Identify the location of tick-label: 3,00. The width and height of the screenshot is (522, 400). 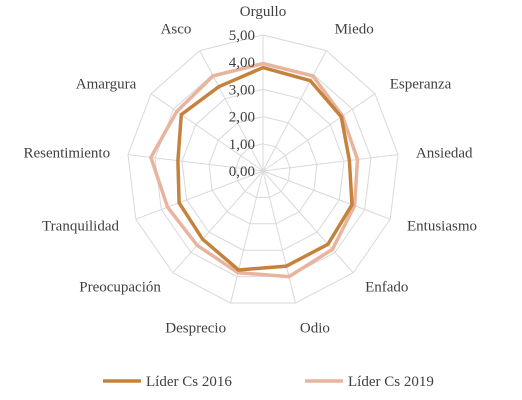
(242, 90).